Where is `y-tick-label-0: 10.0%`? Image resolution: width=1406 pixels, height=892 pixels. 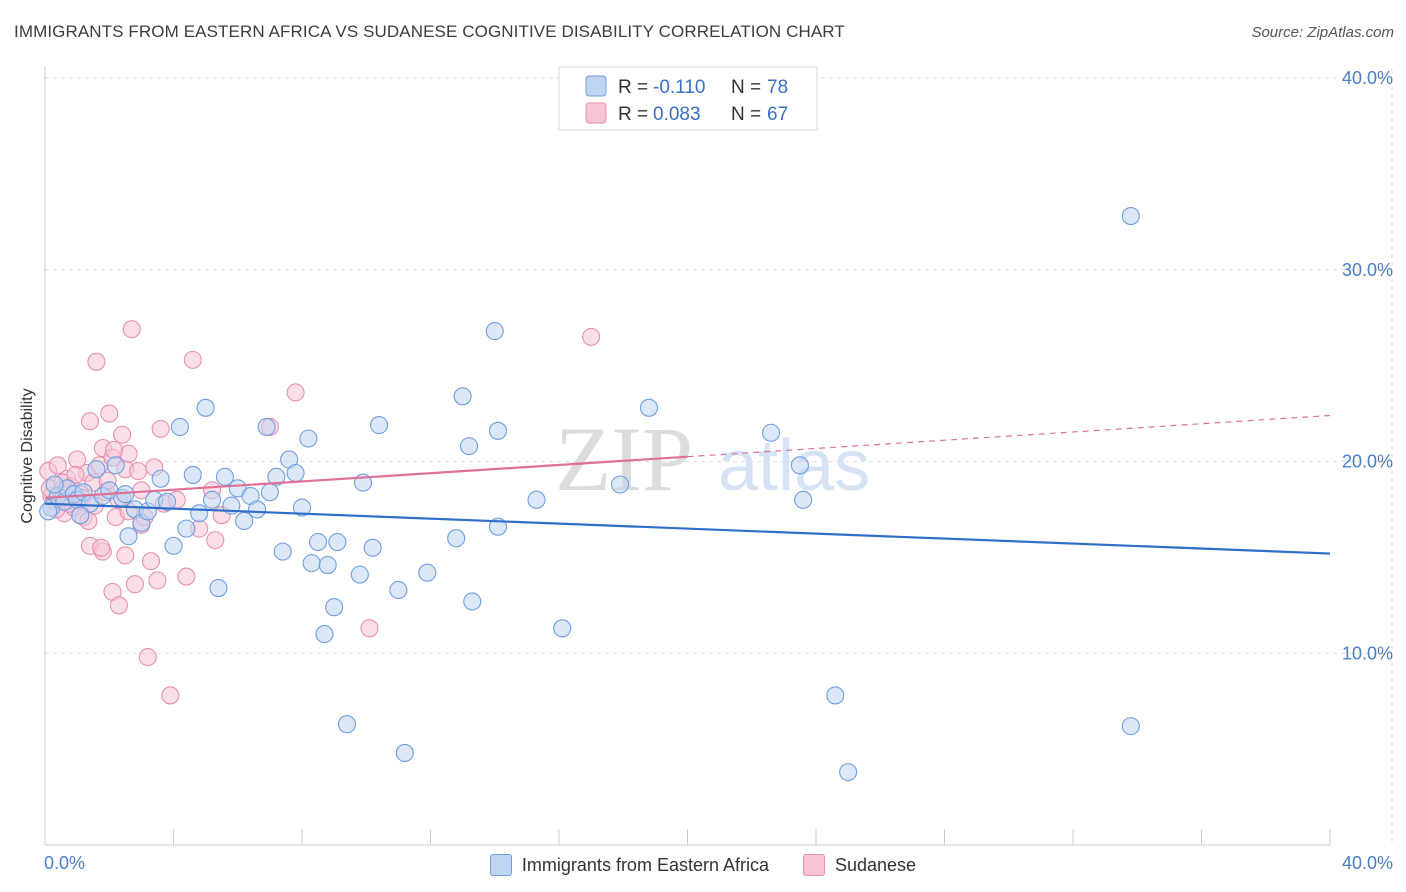 y-tick-label-0: 10.0% is located at coordinates (1367, 653).